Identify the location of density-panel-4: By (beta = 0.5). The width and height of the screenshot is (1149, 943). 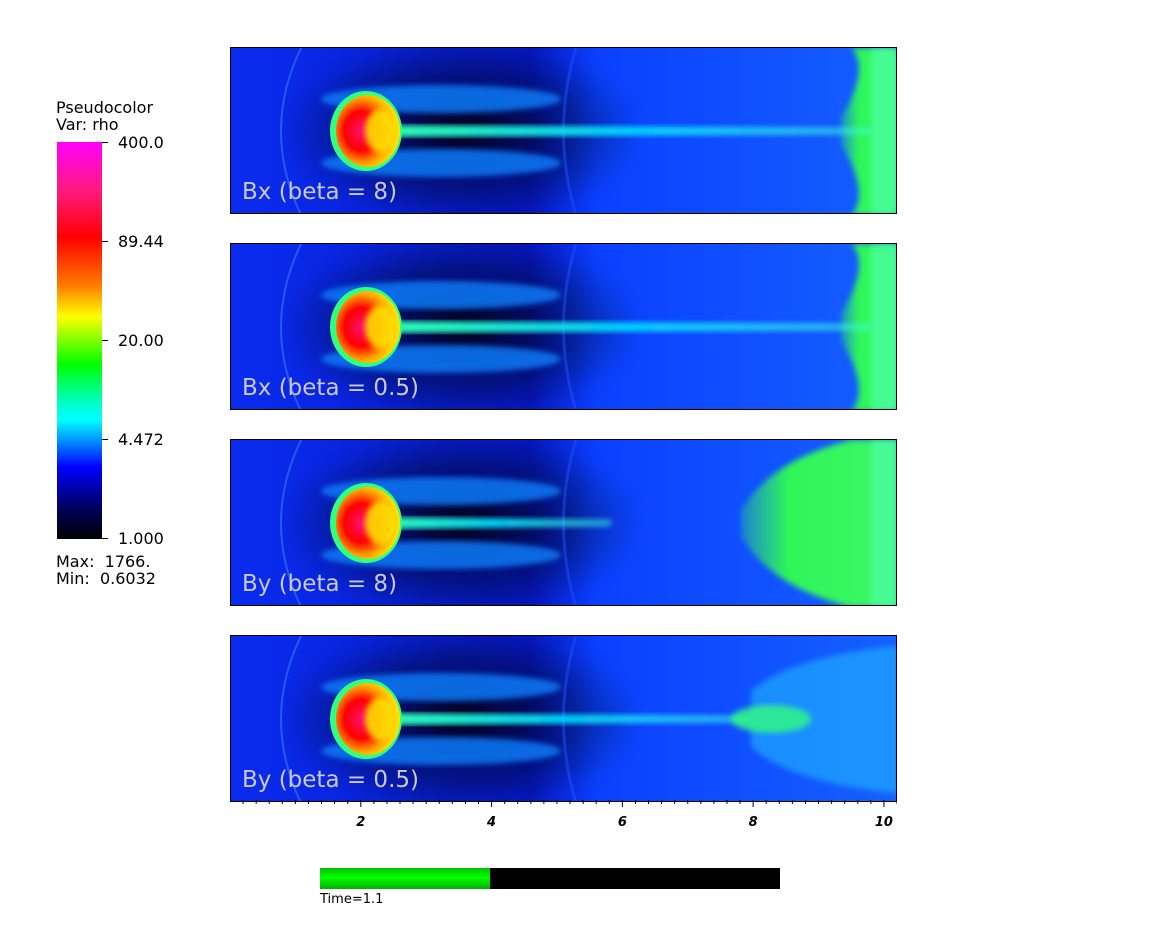
(563, 718).